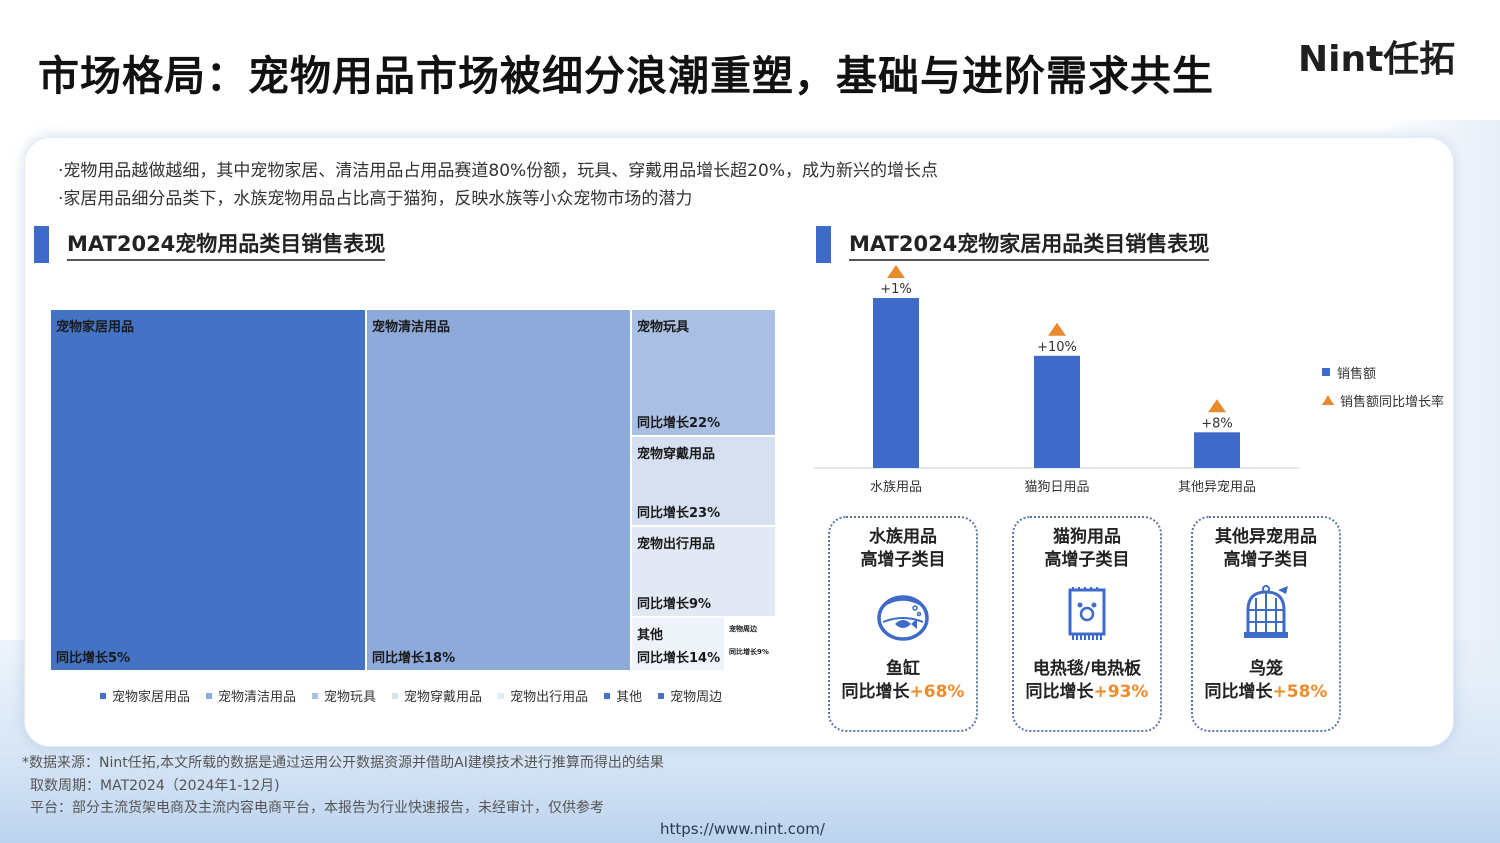  What do you see at coordinates (414, 658) in the screenshot?
I see `treemap-cell-growth: 同比增长18%` at bounding box center [414, 658].